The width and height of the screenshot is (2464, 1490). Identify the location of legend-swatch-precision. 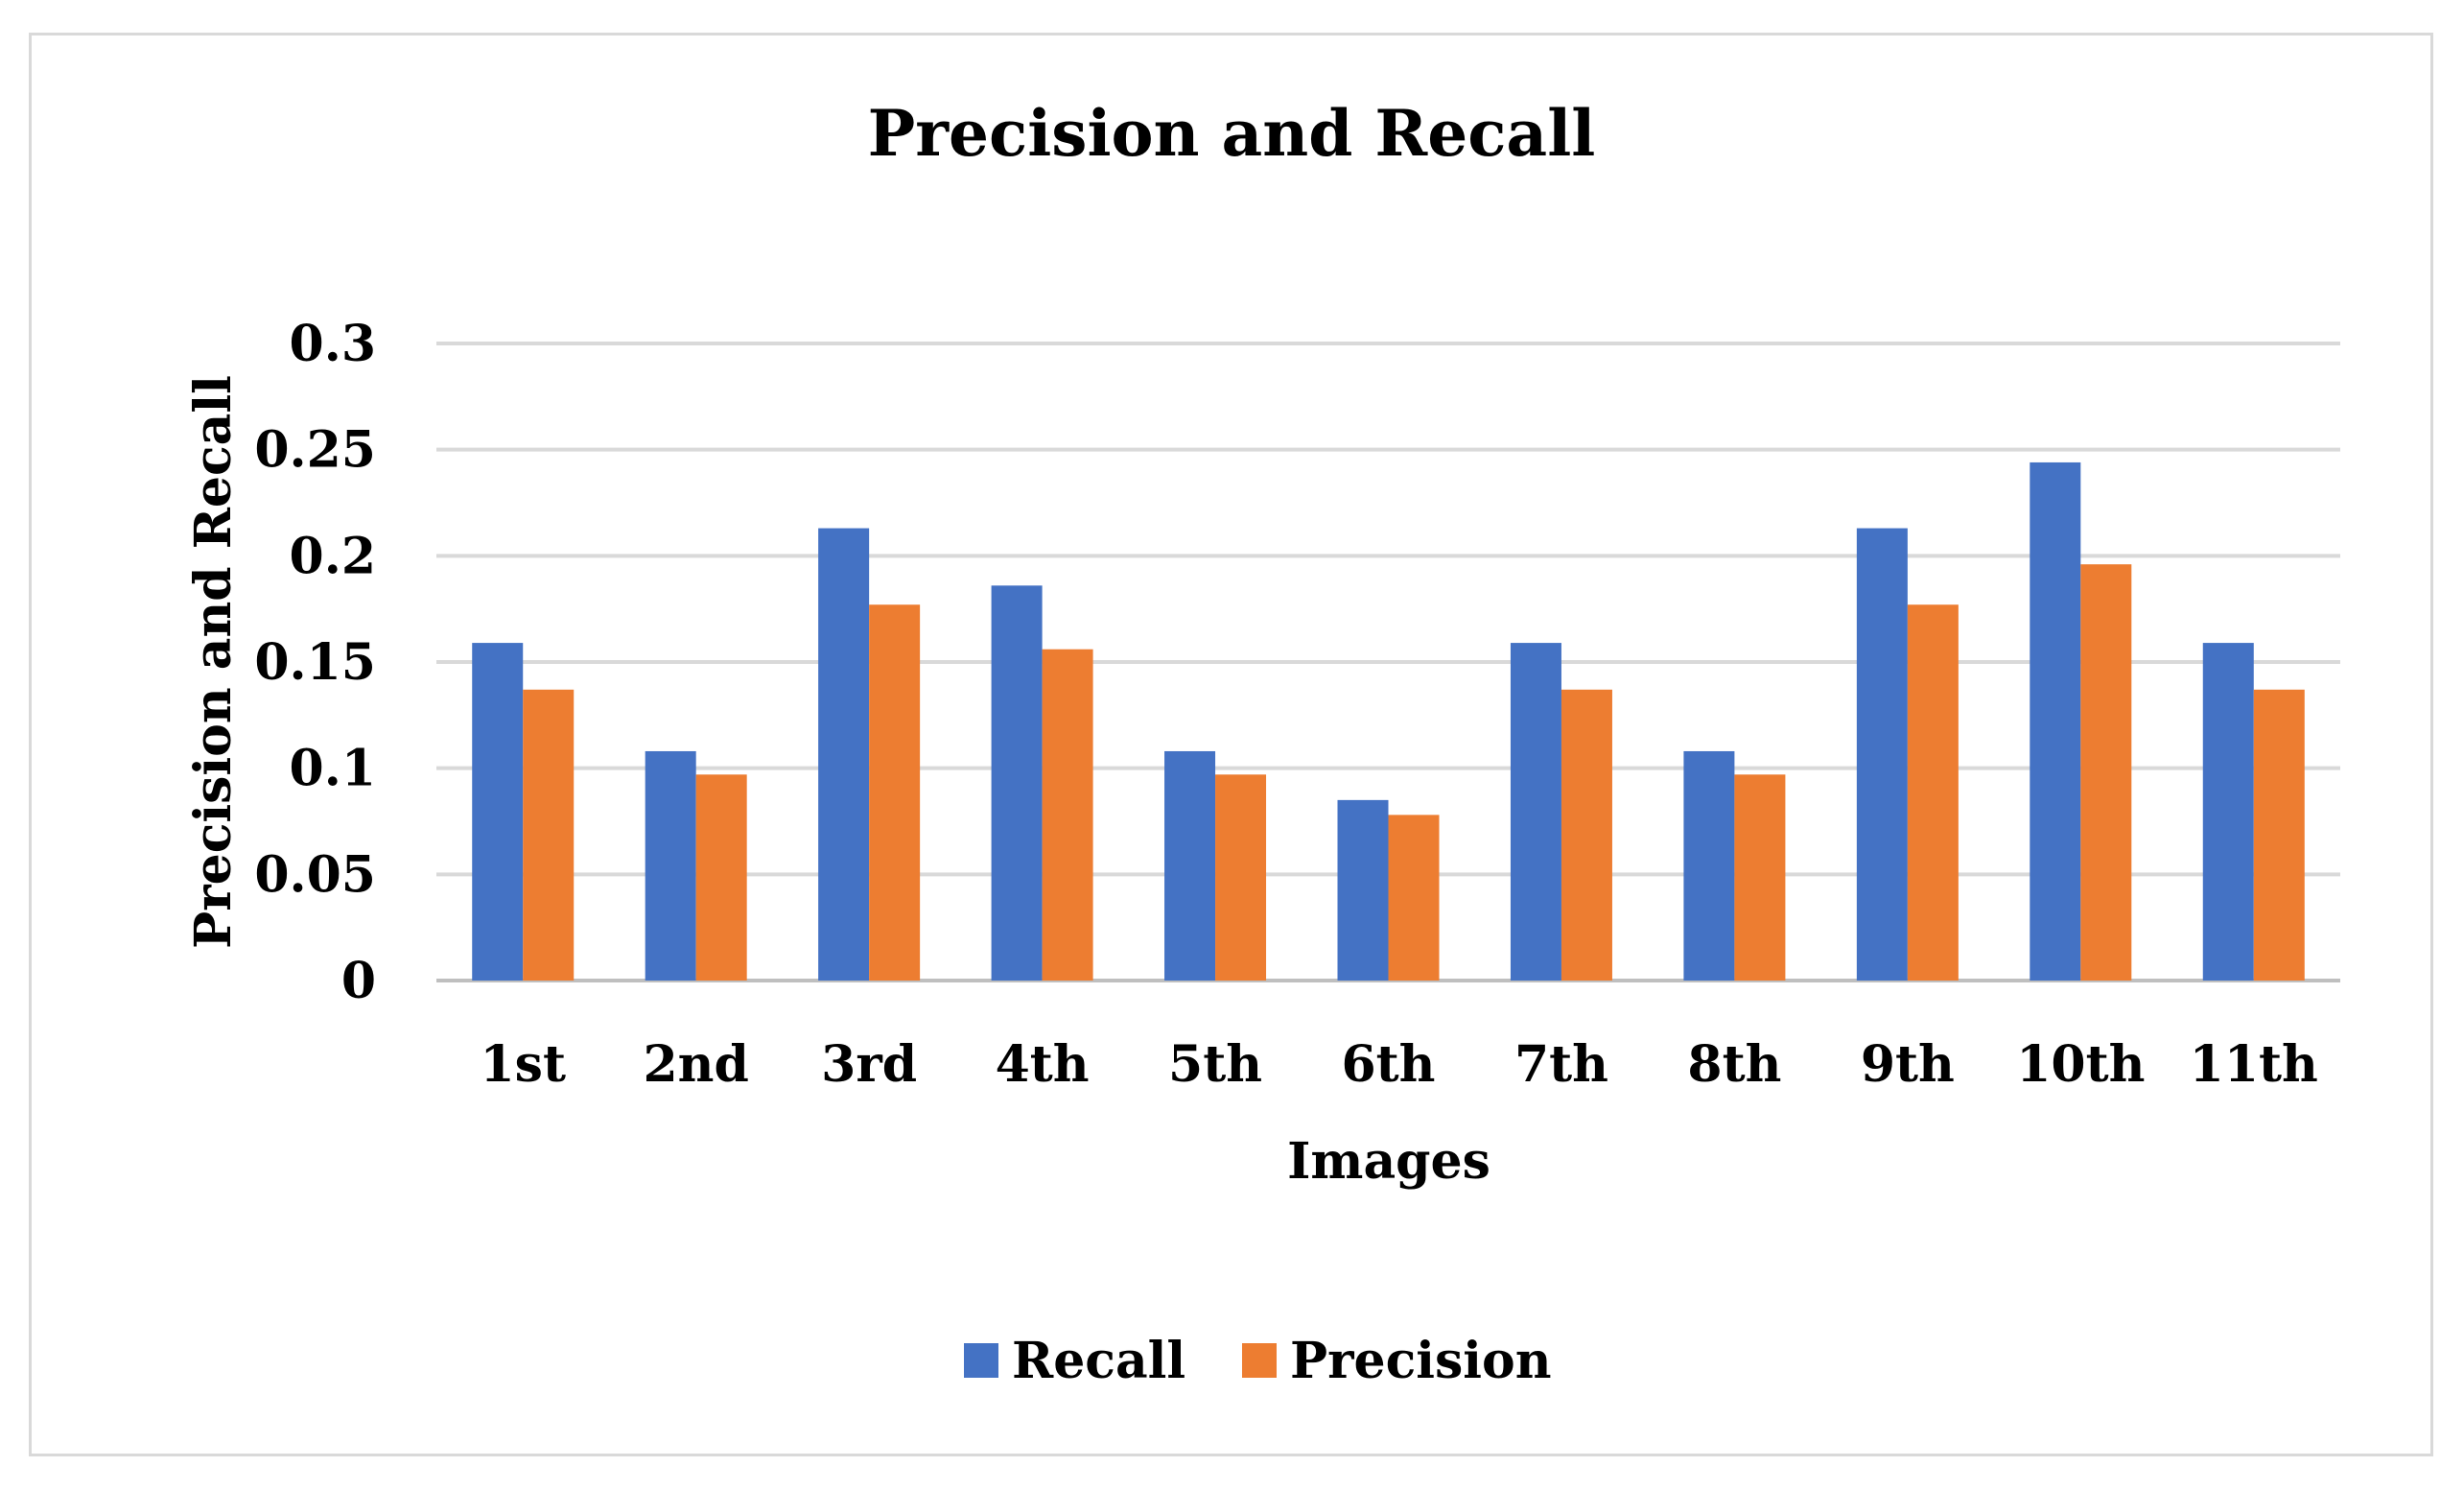
(1260, 1360).